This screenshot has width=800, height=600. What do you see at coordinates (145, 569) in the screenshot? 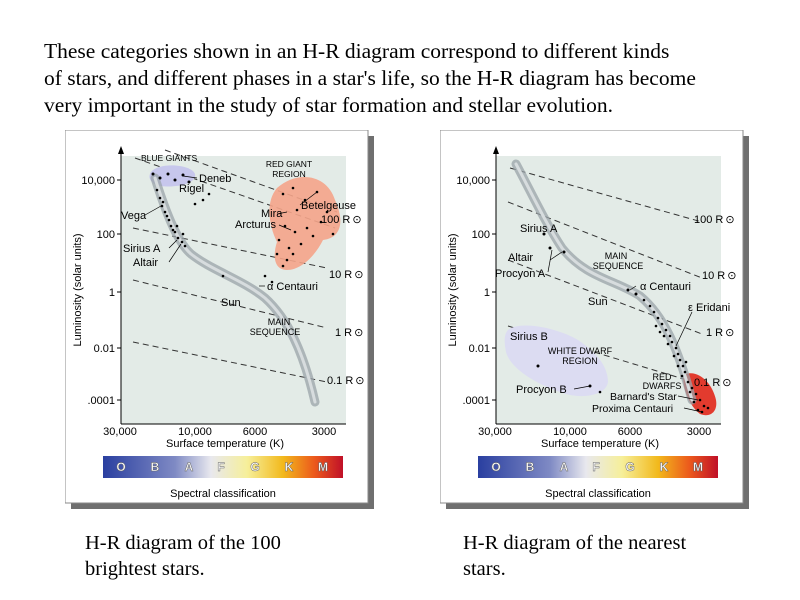
I see `caption-line-2: brightest stars.` at bounding box center [145, 569].